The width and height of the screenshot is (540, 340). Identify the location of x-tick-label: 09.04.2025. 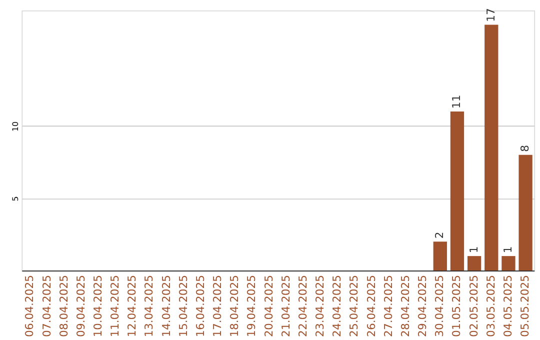
(81, 305).